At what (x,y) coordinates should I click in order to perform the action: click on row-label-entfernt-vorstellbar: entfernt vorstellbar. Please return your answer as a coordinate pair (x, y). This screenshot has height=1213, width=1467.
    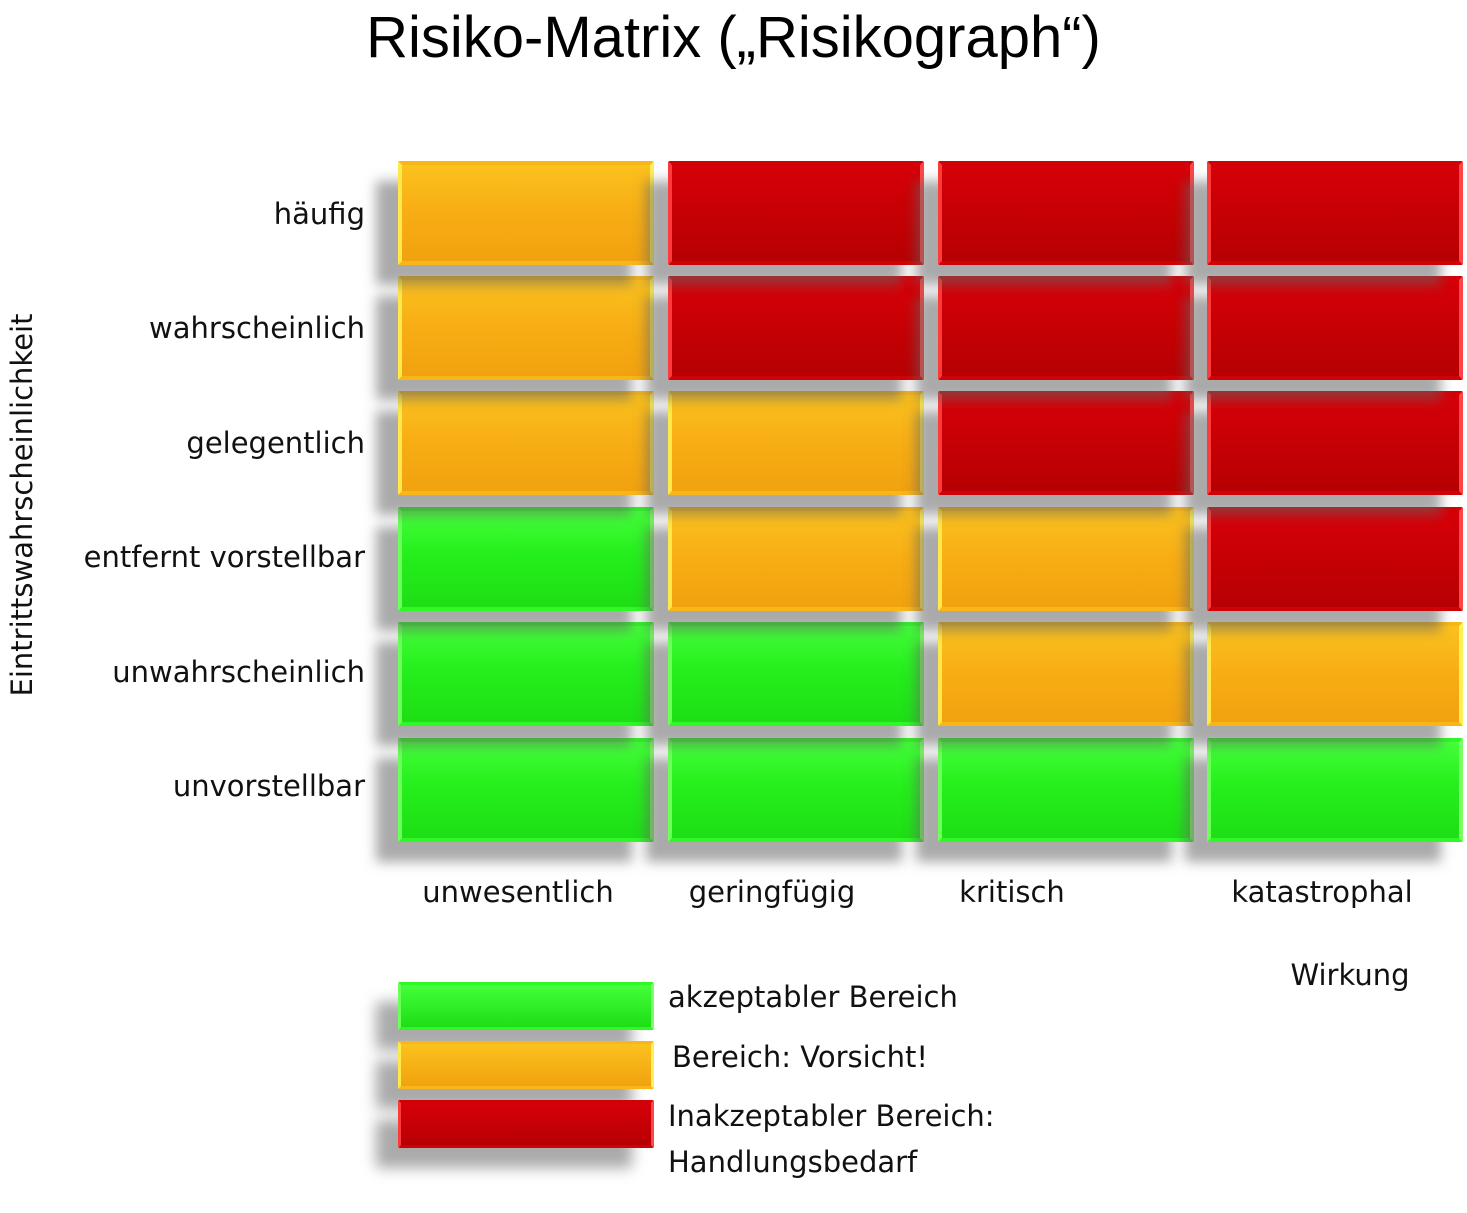
    Looking at the image, I should click on (224, 557).